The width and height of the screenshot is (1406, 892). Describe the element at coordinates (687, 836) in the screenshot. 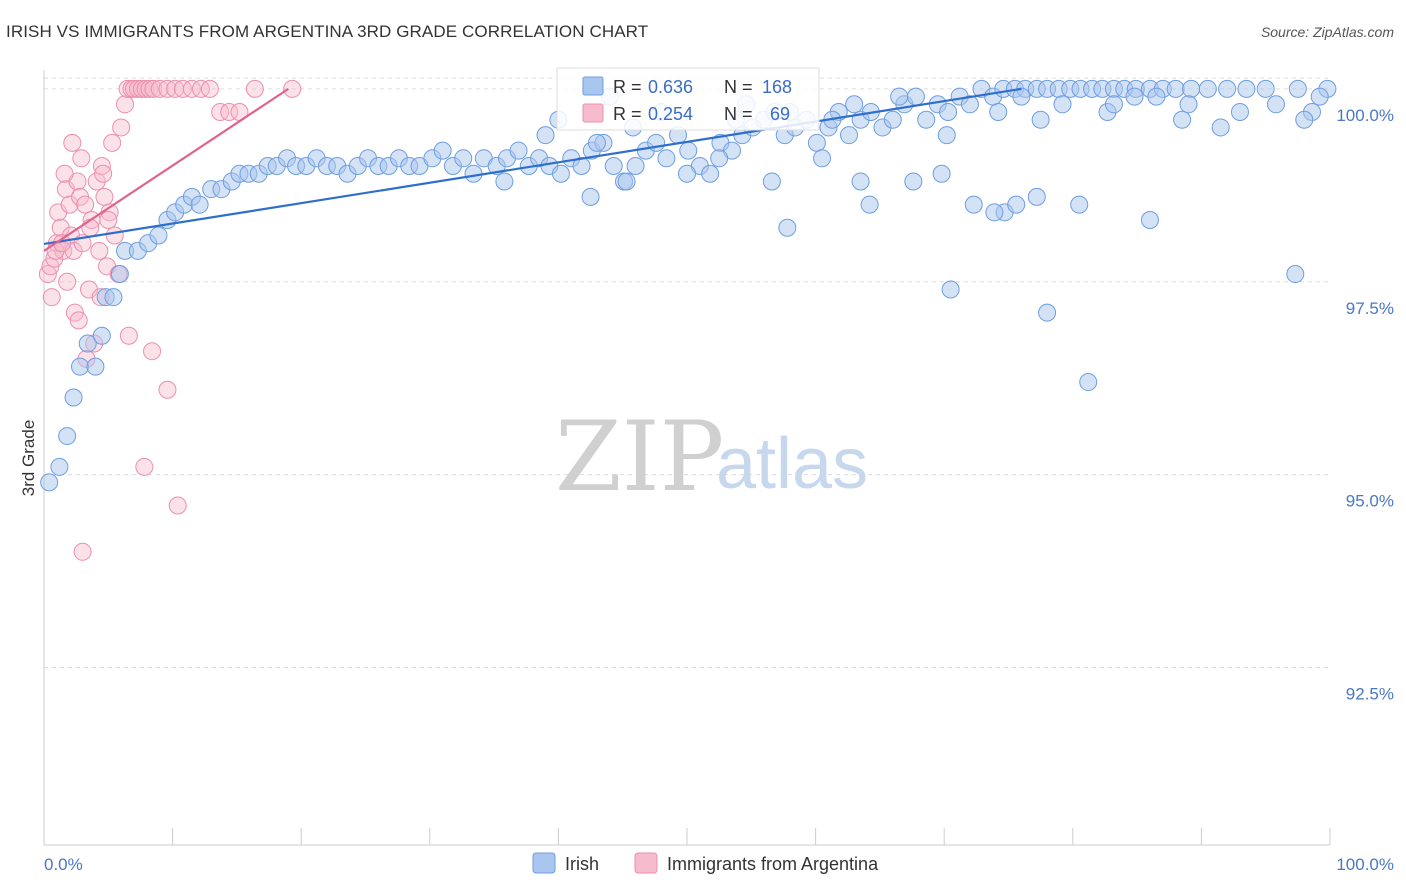

I see `x-axis-ticks` at that location.